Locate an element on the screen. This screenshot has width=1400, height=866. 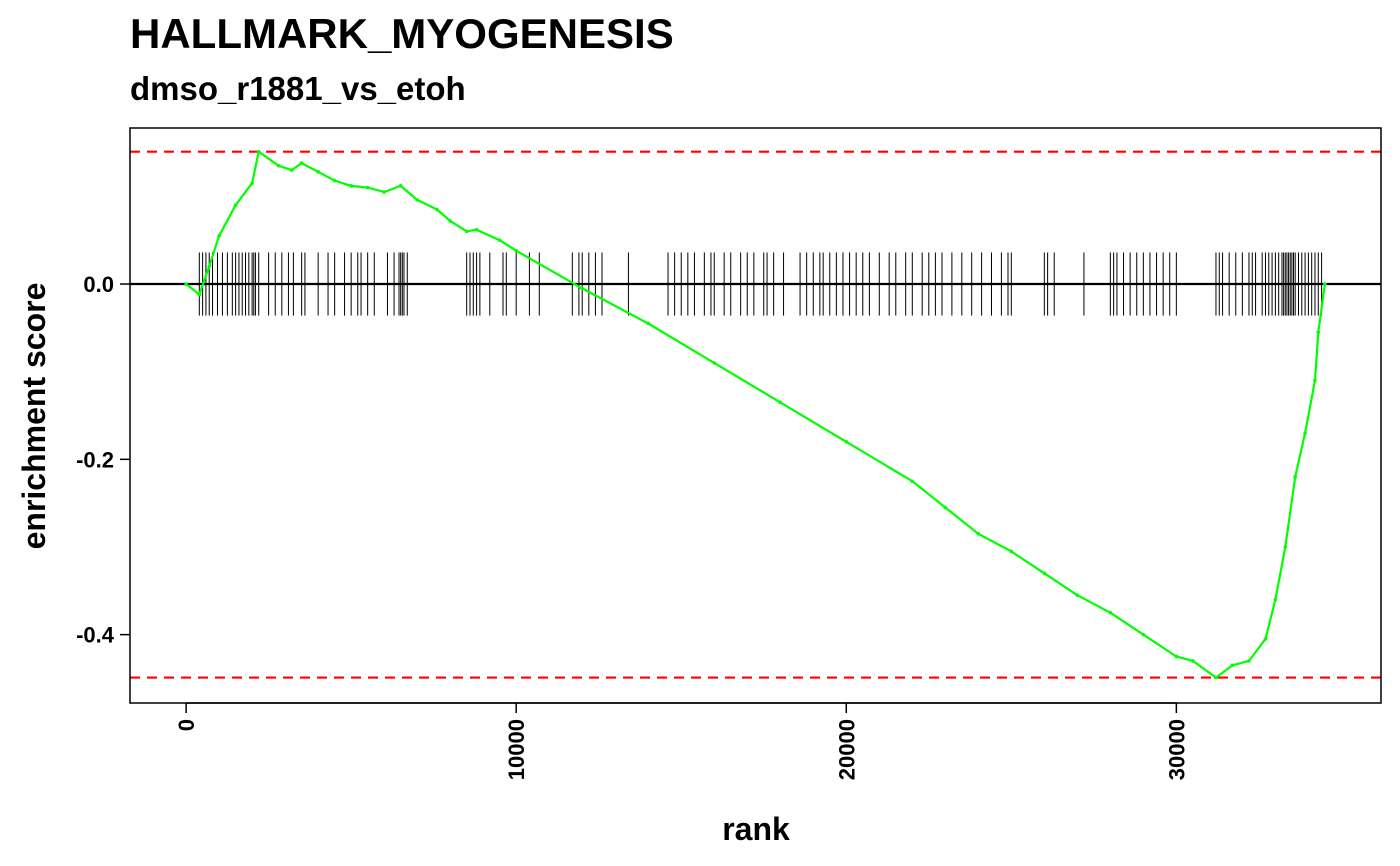
x-axis-label: rank is located at coordinates (756, 829).